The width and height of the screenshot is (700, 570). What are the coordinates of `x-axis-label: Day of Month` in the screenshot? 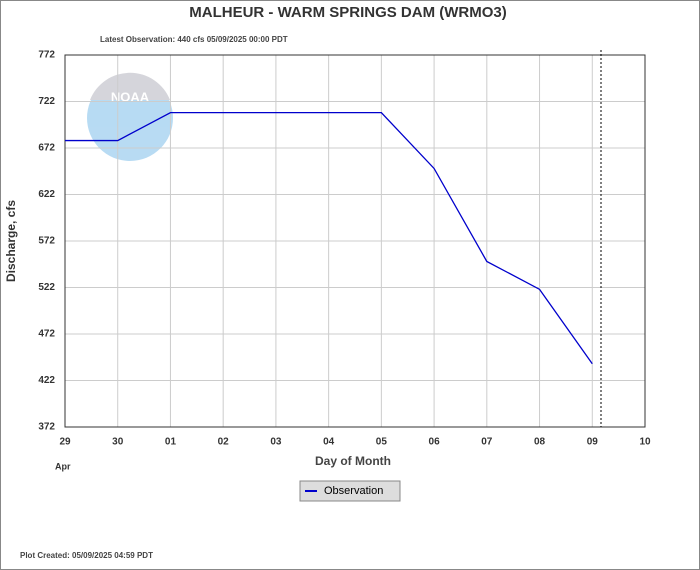 It's located at (353, 461).